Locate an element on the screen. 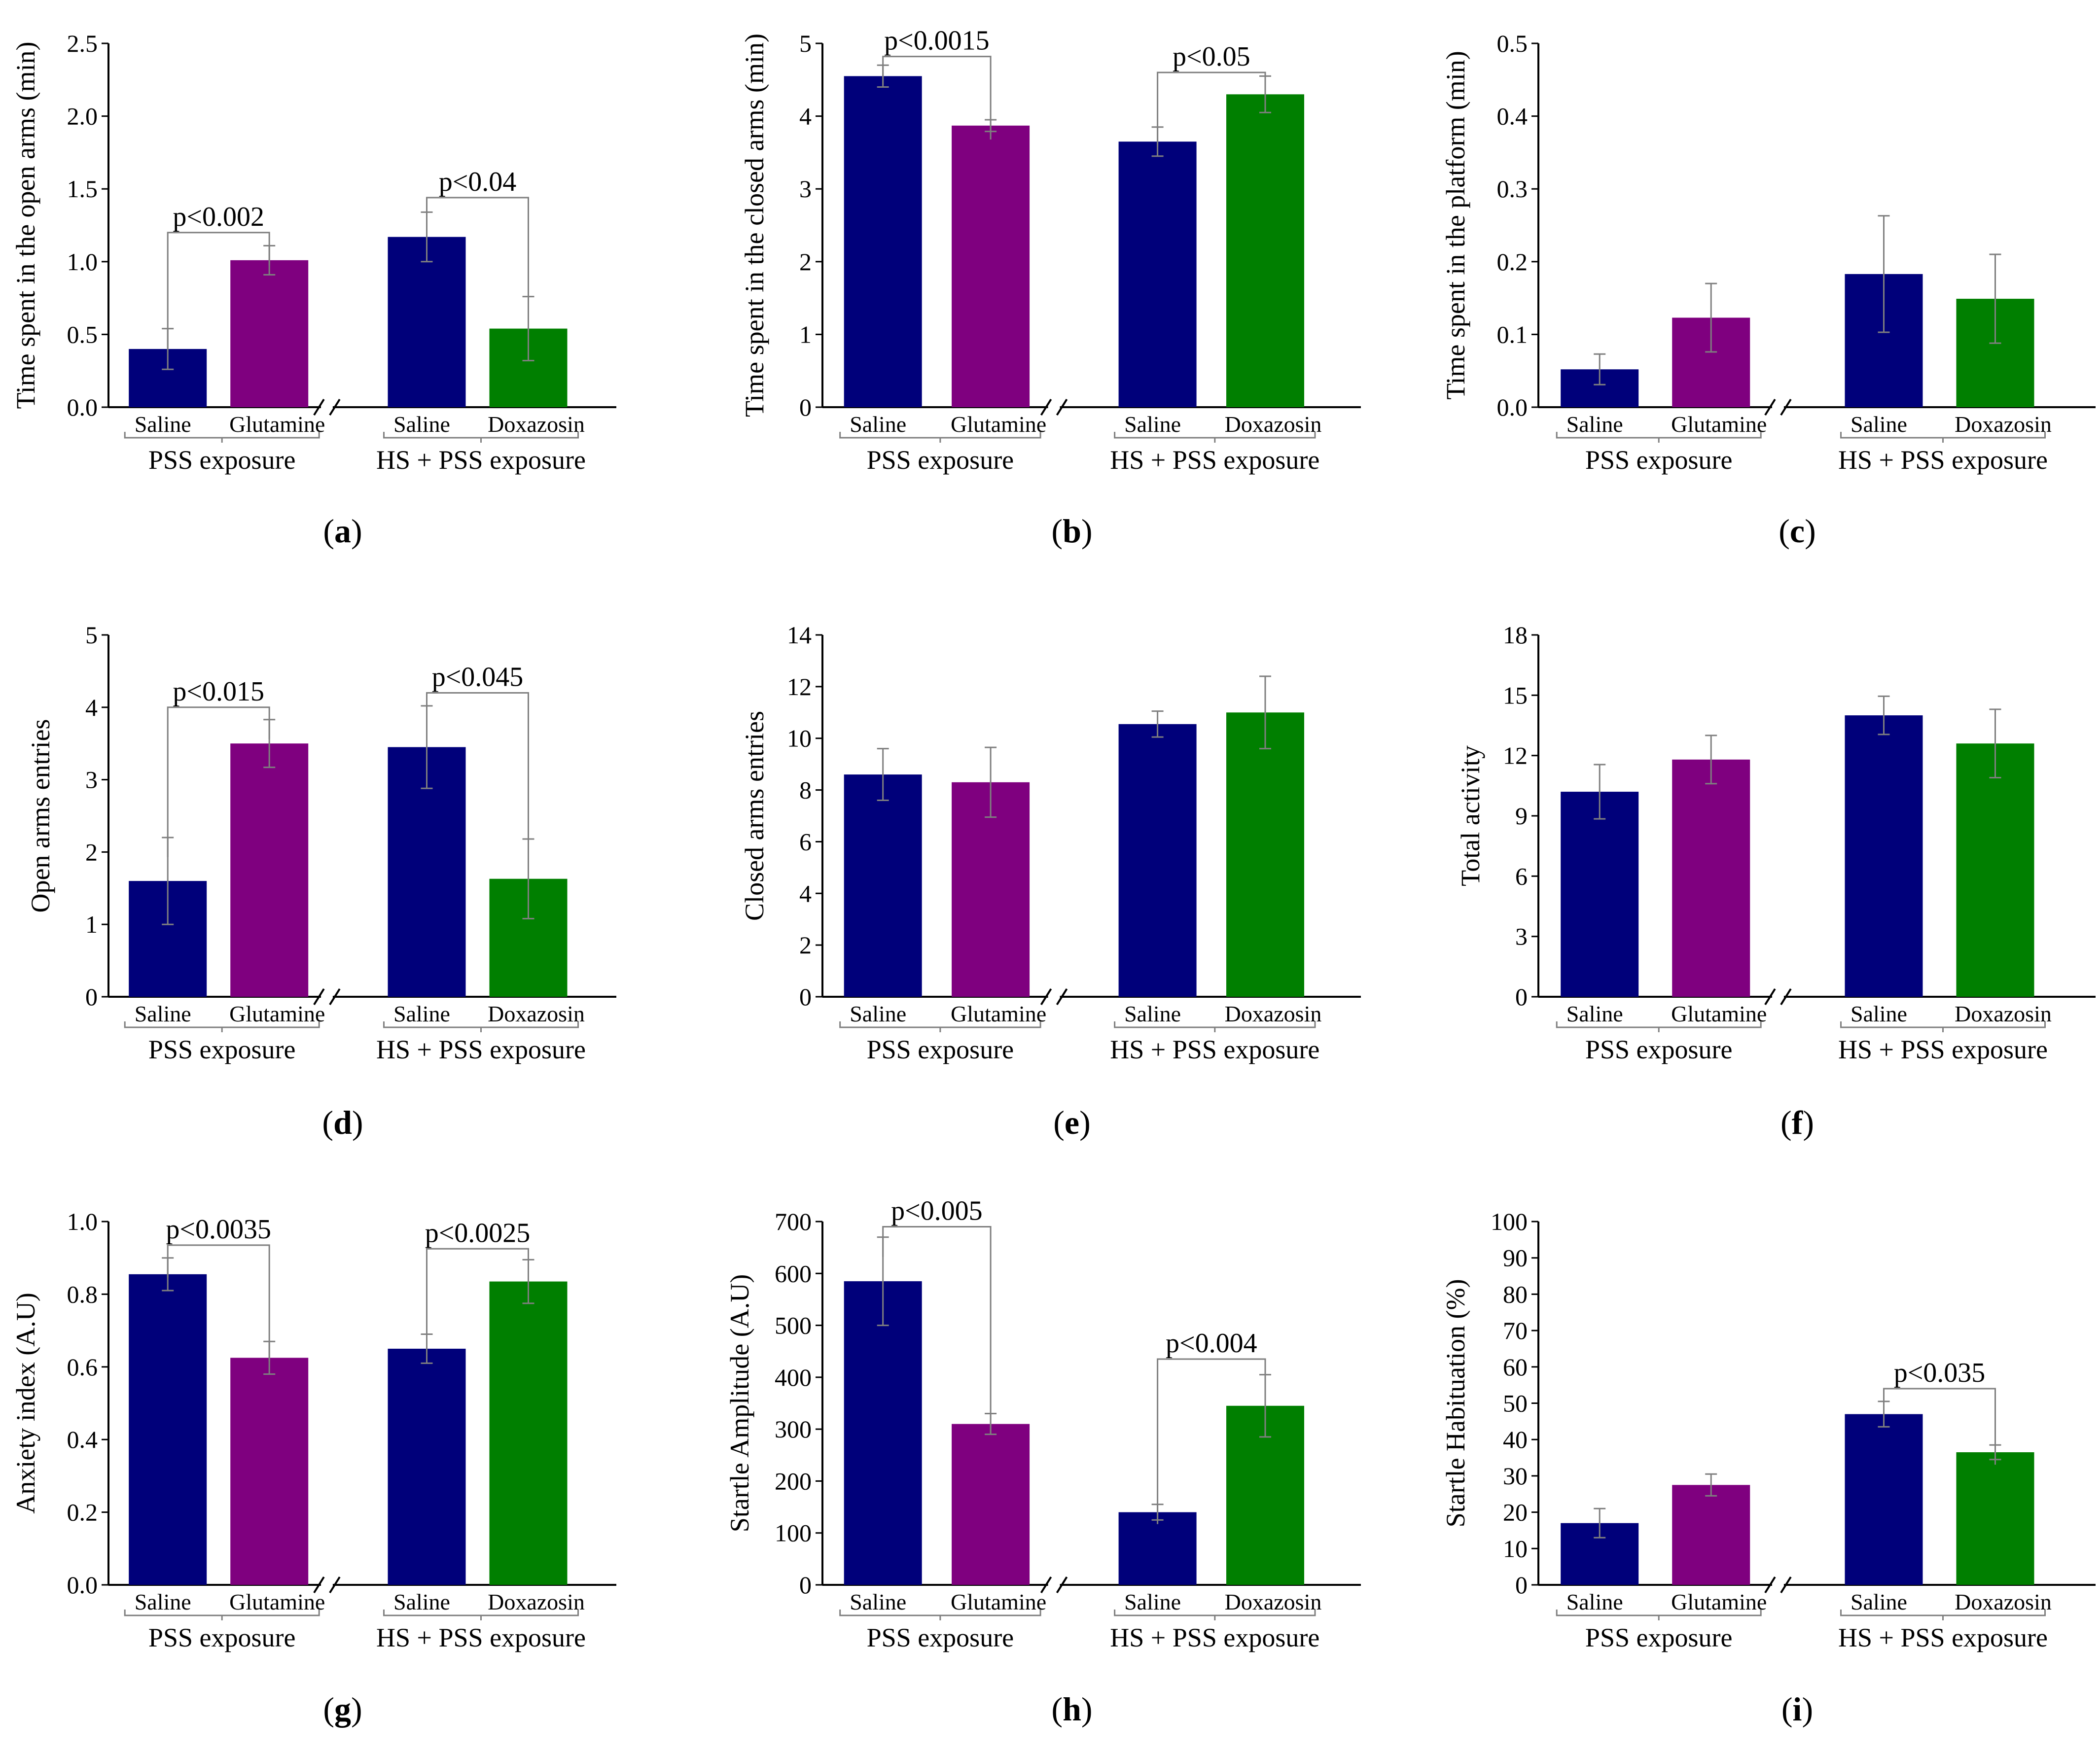 This screenshot has height=1750, width=2100. y-tick-label: 1.0 is located at coordinates (82, 262).